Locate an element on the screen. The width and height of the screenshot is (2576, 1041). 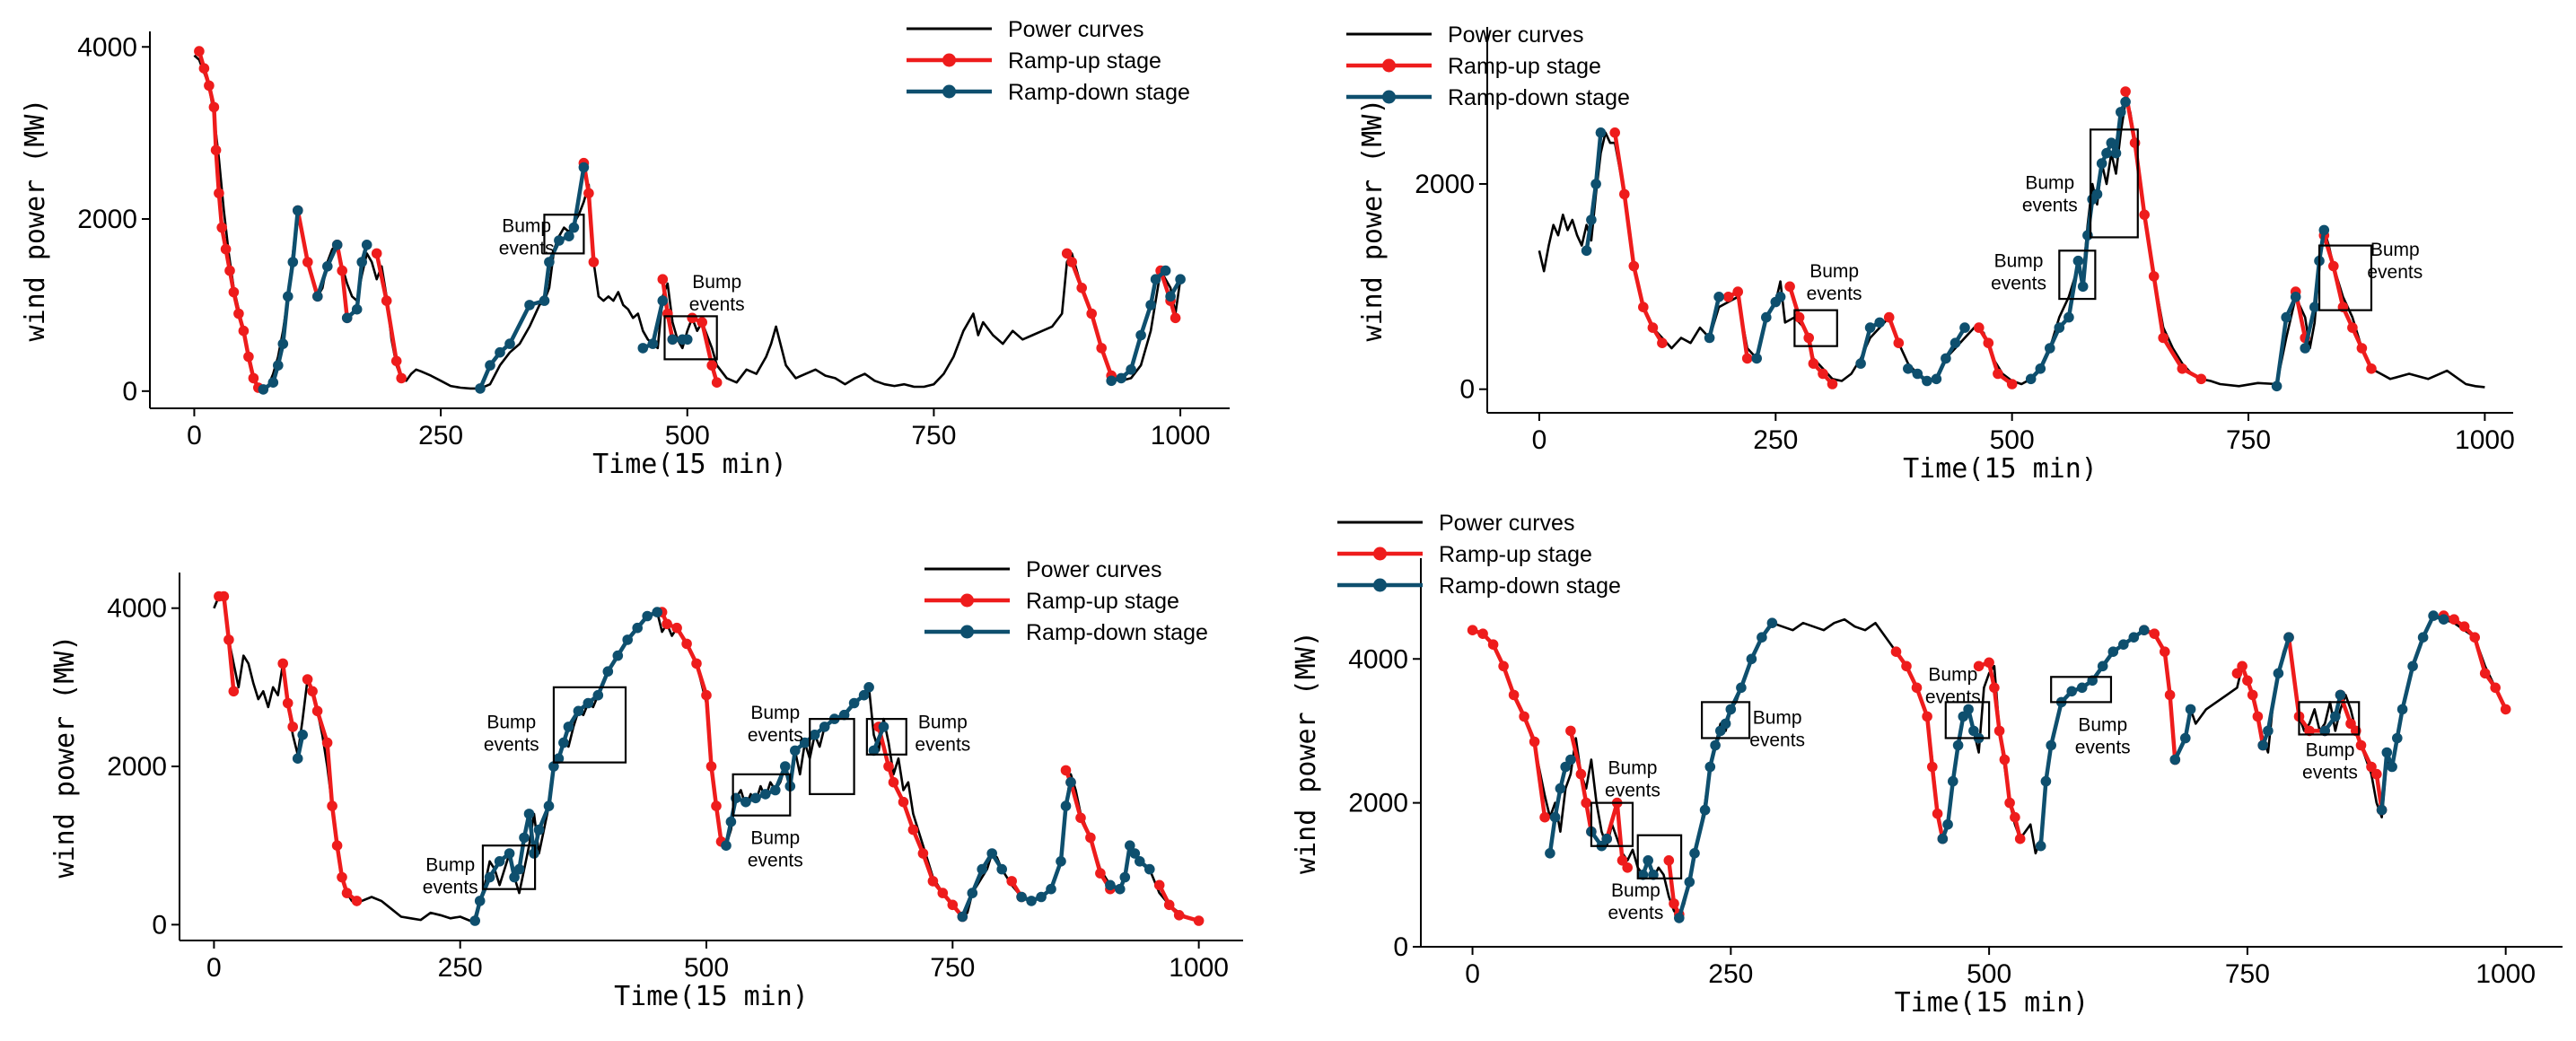
y-axis-title: wind power (MW) is located at coordinates (1306, 752).